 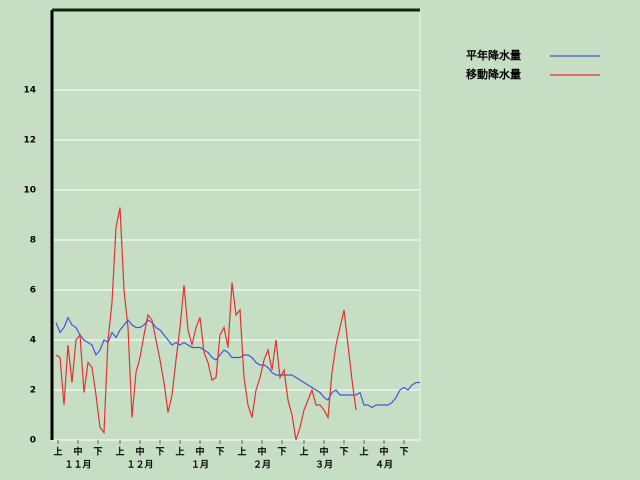 What do you see at coordinates (33, 291) in the screenshot?
I see `y-tick-label: 6` at bounding box center [33, 291].